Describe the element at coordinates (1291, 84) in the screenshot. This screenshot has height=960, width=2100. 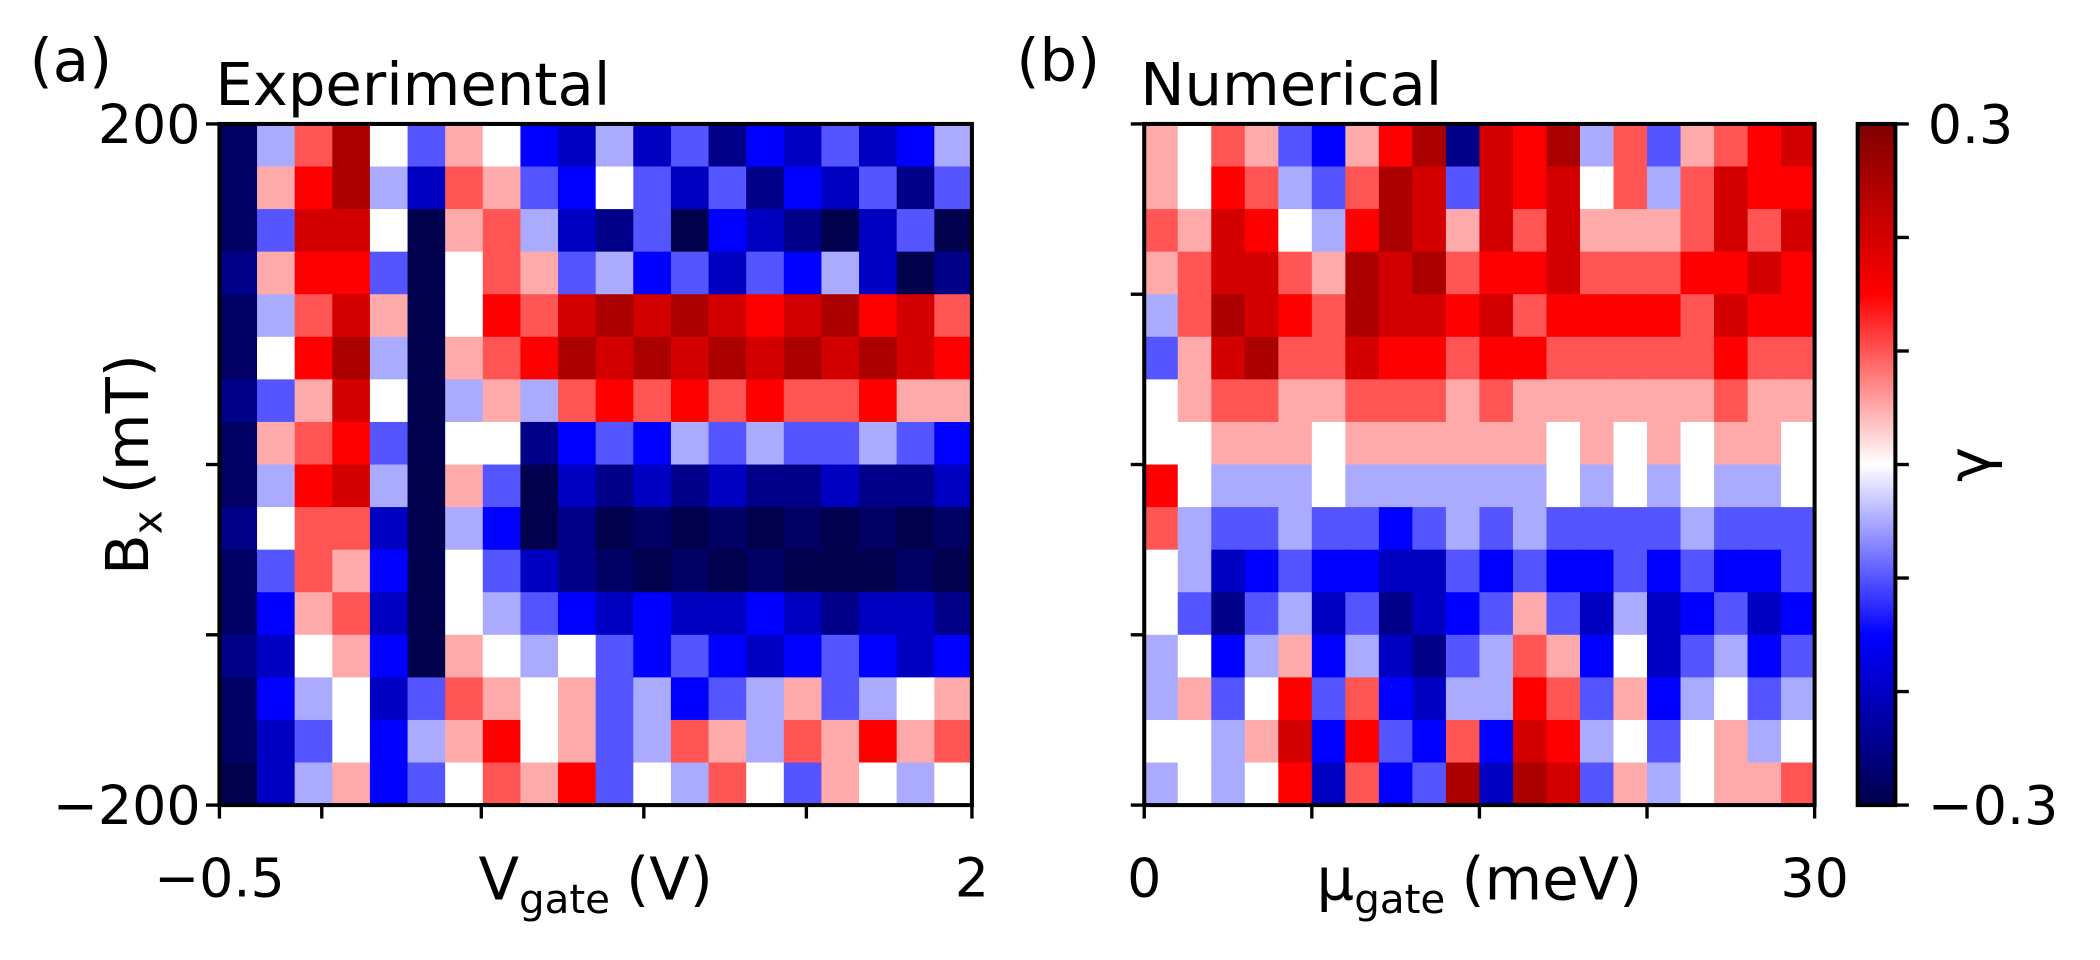
I see `panel-title: Numerical` at that location.